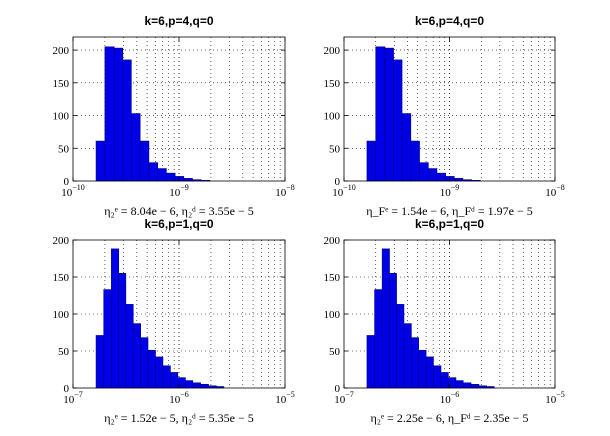 The image size is (610, 436). What do you see at coordinates (178, 211) in the screenshot?
I see `x-axis-label: η₂ᵉ = 8.04e − 6, η₂ᵈ = 3.55e − 5` at bounding box center [178, 211].